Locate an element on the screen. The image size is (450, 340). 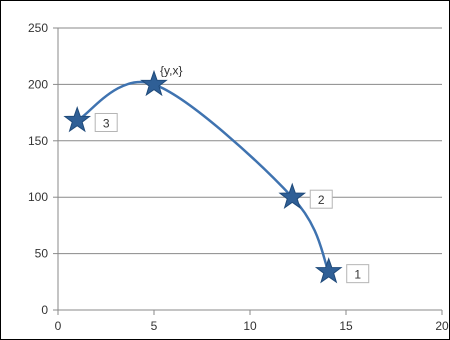
y-tick-label-50: 50 is located at coordinates (42, 254).